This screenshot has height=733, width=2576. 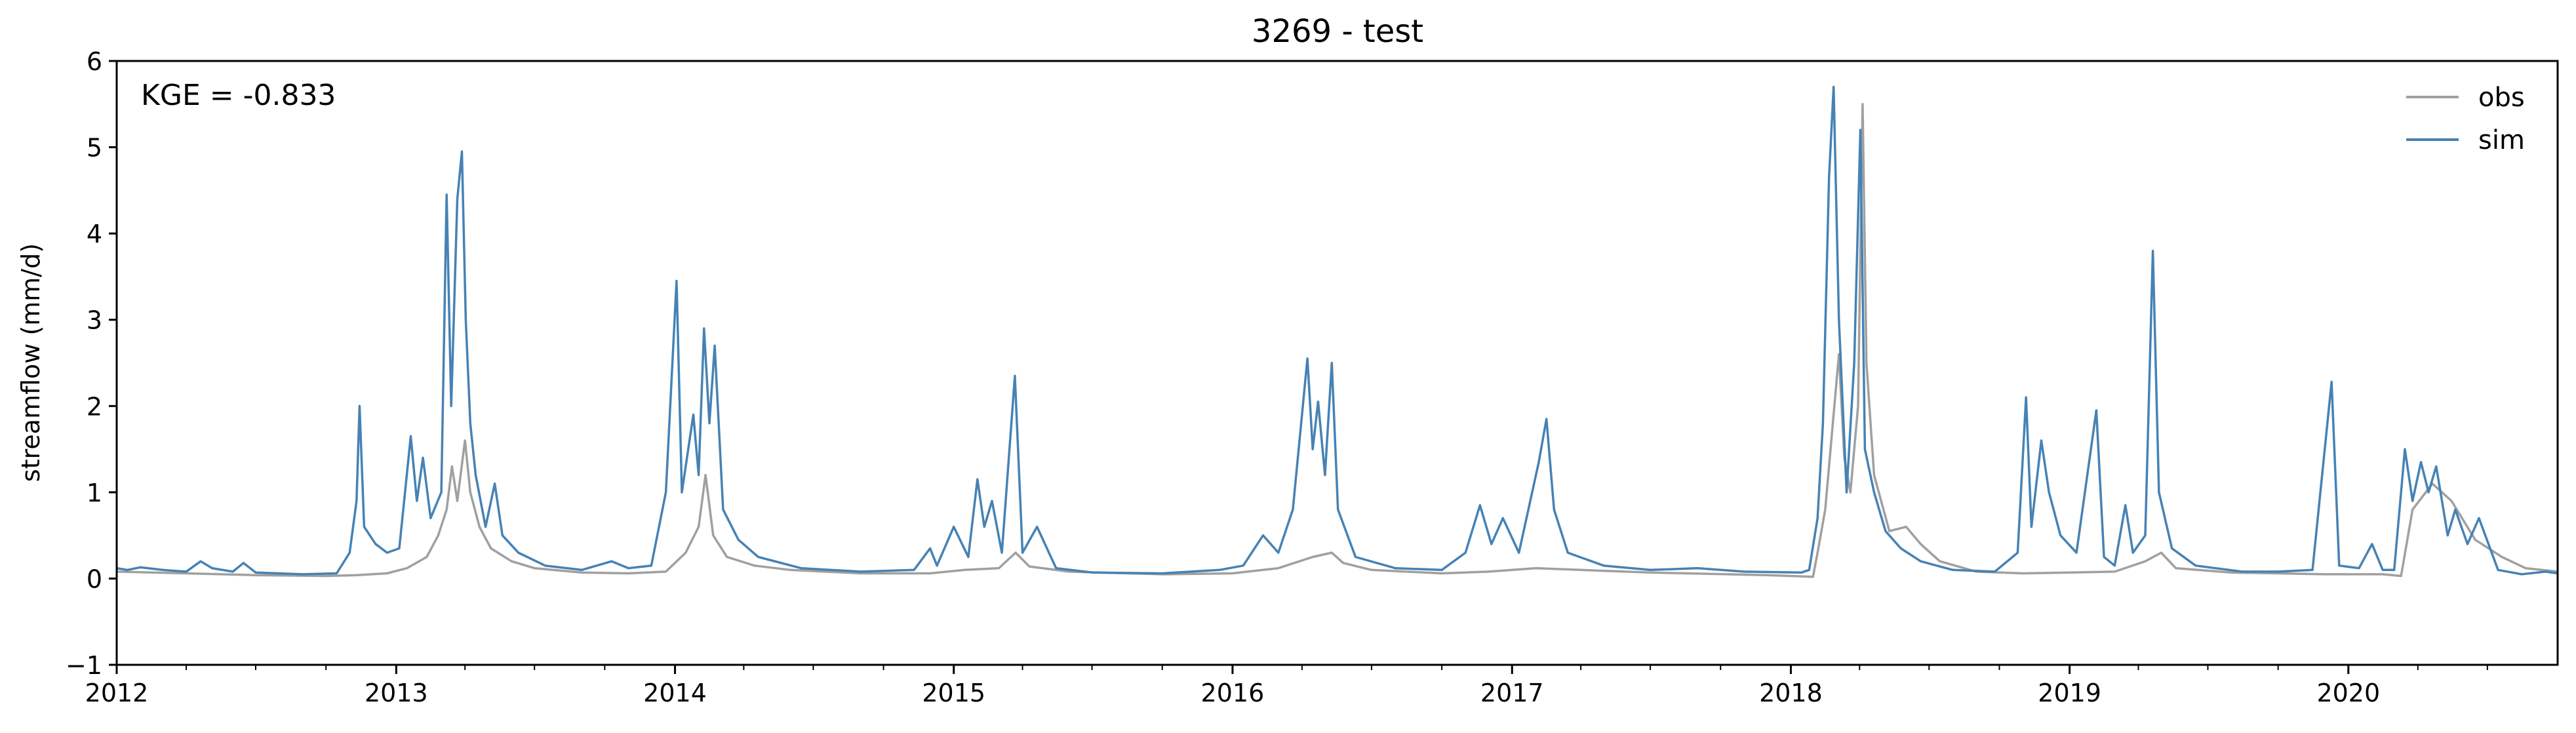 What do you see at coordinates (1286, 686) in the screenshot?
I see `x-axis-ticks: 2012 2013 2014 2015 2016 2017 2018 2019 2020` at bounding box center [1286, 686].